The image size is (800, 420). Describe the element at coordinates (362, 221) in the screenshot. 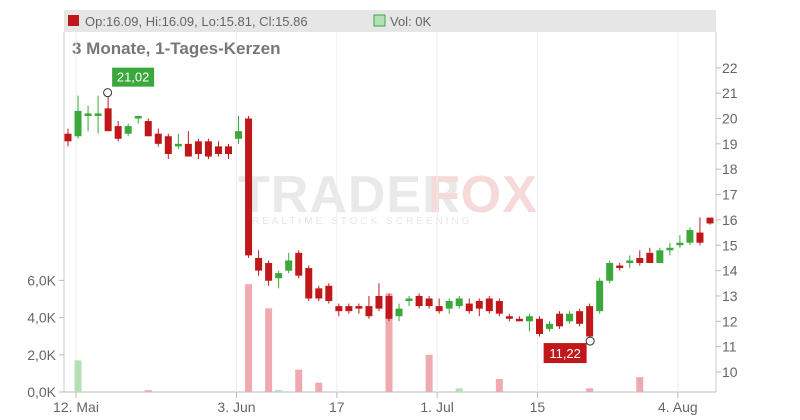

I see `svg-text: REALTIME STOCK SCREENING` at that location.